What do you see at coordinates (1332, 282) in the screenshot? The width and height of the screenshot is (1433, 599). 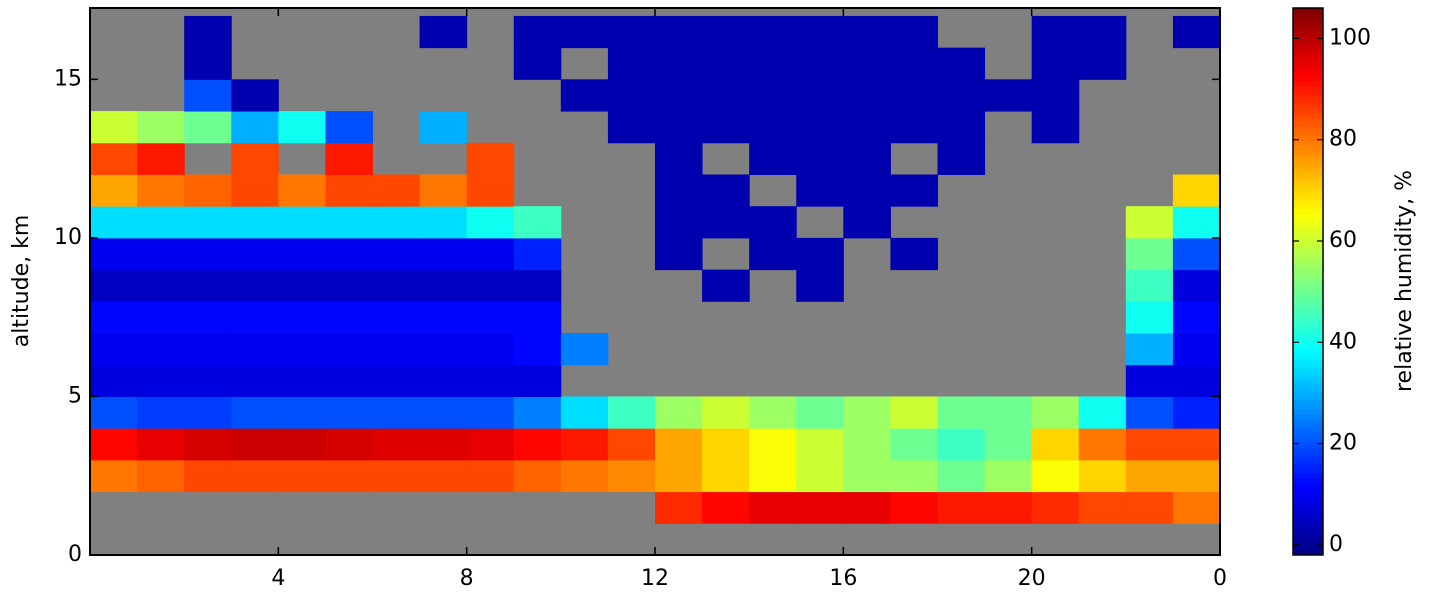 I see `colorbar: 0 20 40 60 80 100` at bounding box center [1332, 282].